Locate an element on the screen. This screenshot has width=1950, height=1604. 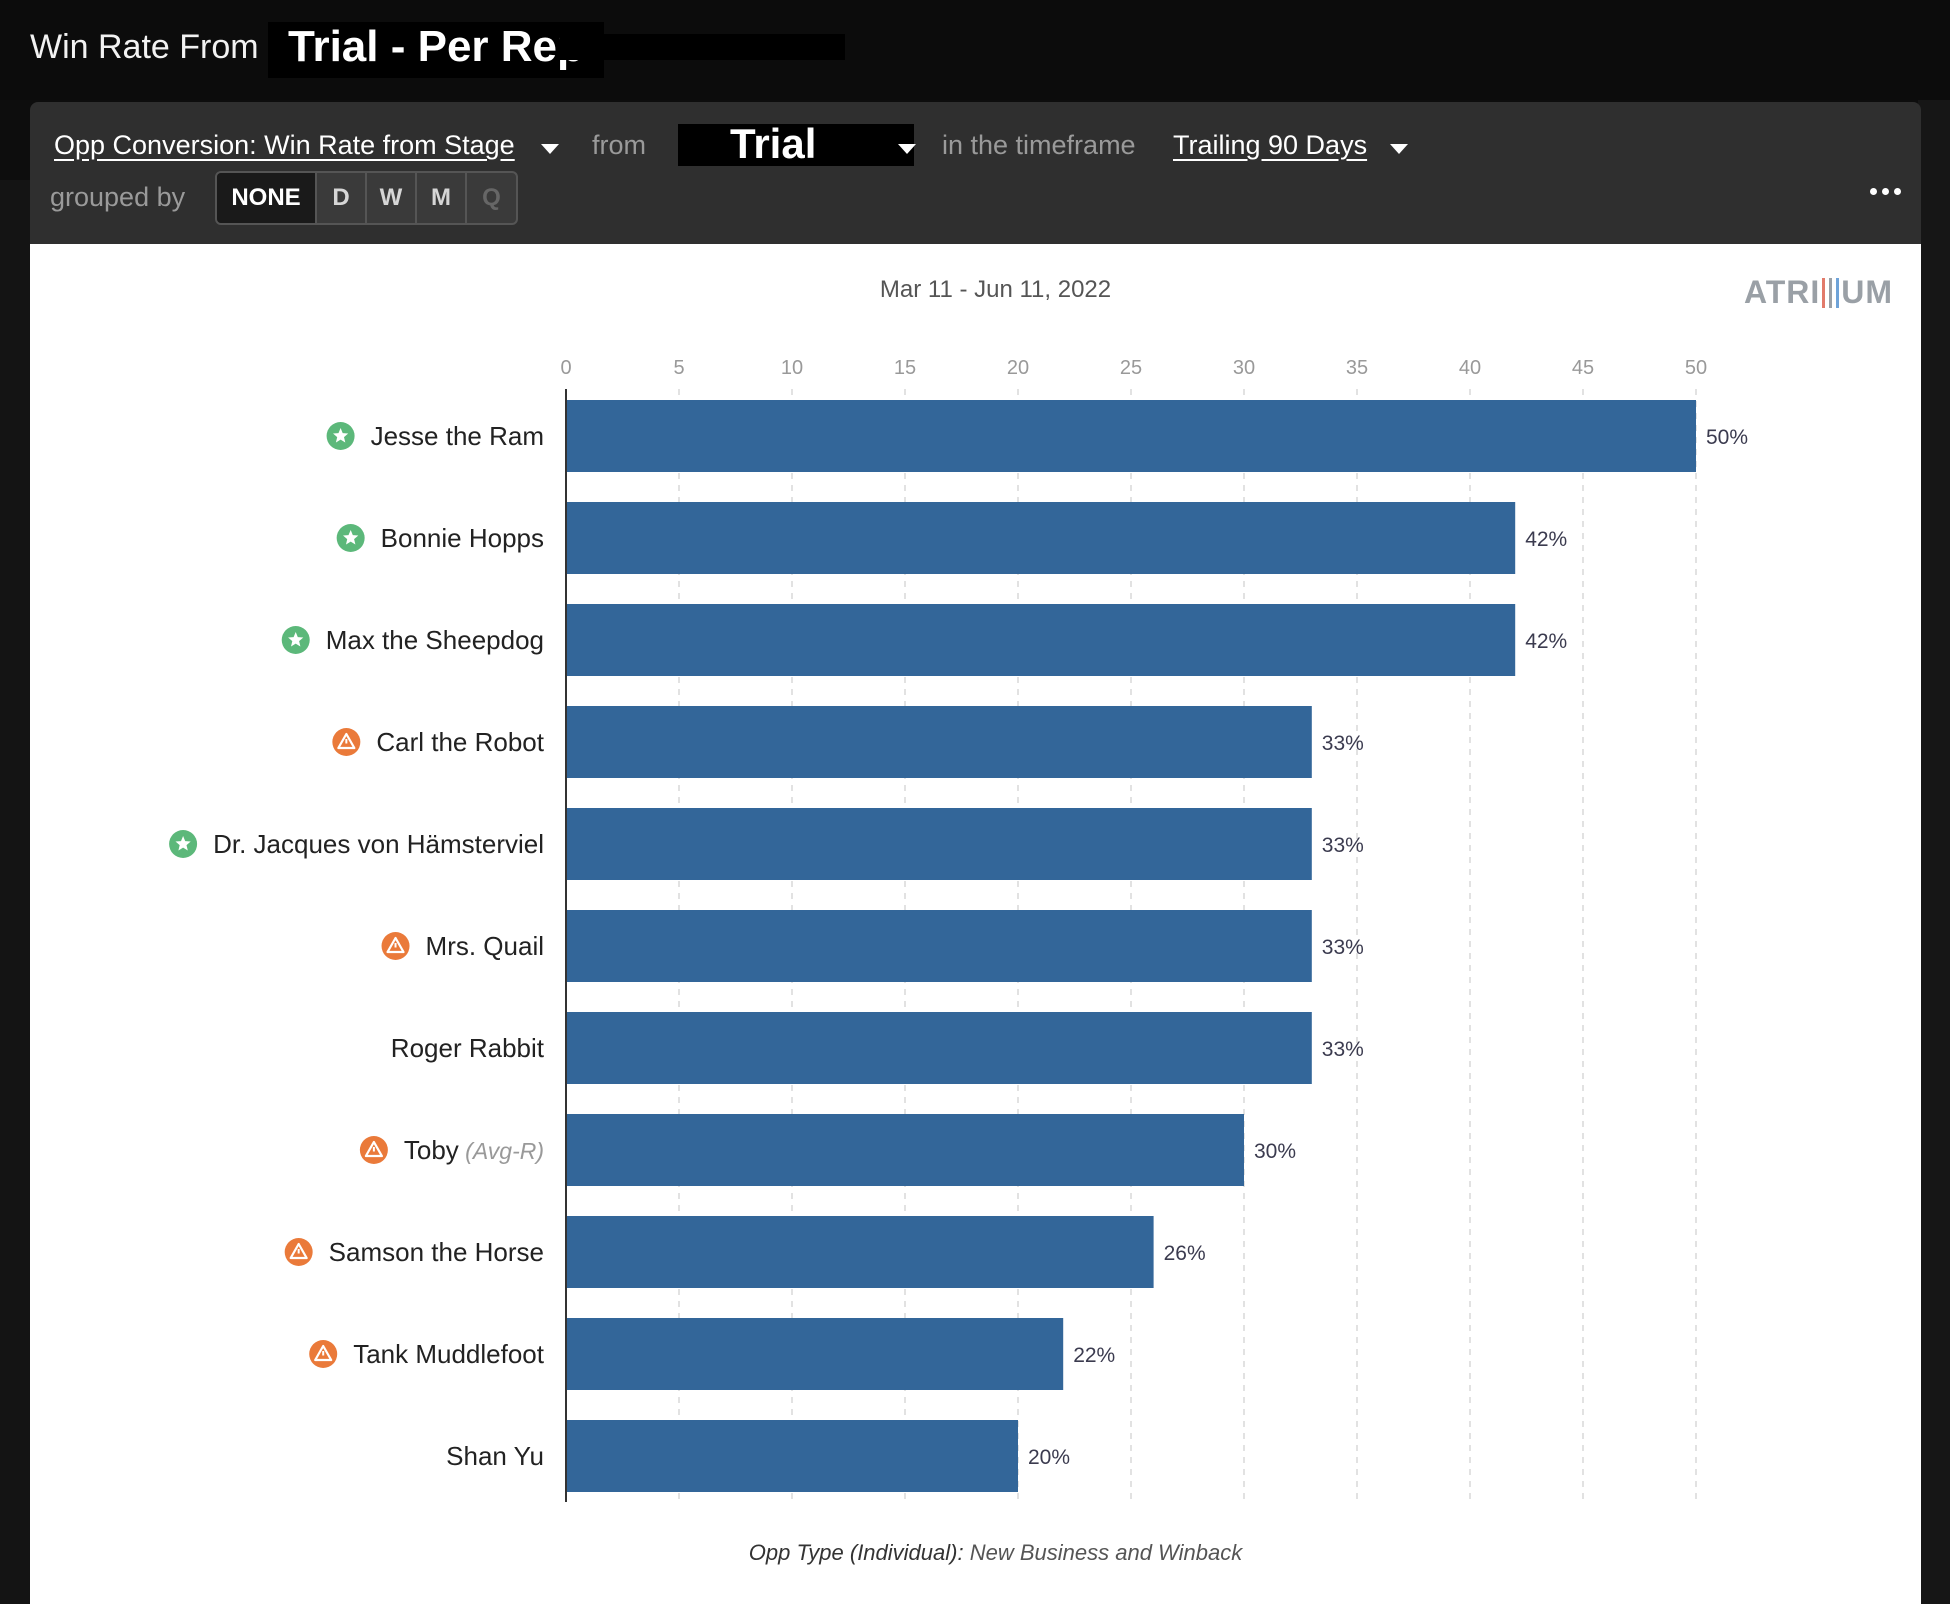
category-label: Samson the Horse is located at coordinates (436, 1252).